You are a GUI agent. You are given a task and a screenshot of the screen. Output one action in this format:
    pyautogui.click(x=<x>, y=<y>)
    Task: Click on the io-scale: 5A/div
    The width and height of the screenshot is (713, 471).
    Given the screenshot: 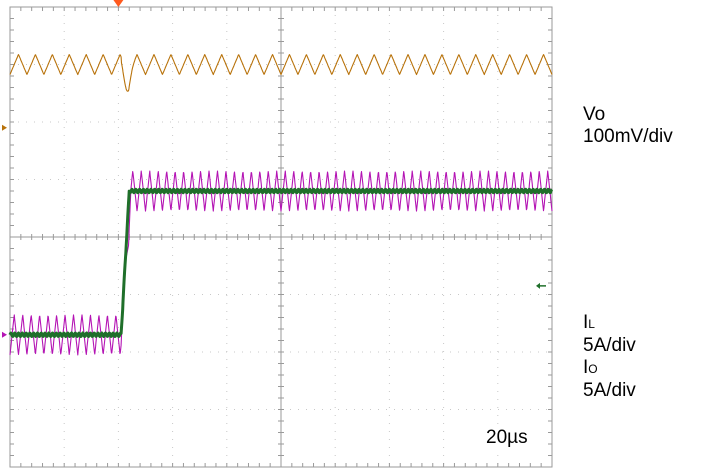 What is the action you would take?
    pyautogui.click(x=609, y=390)
    